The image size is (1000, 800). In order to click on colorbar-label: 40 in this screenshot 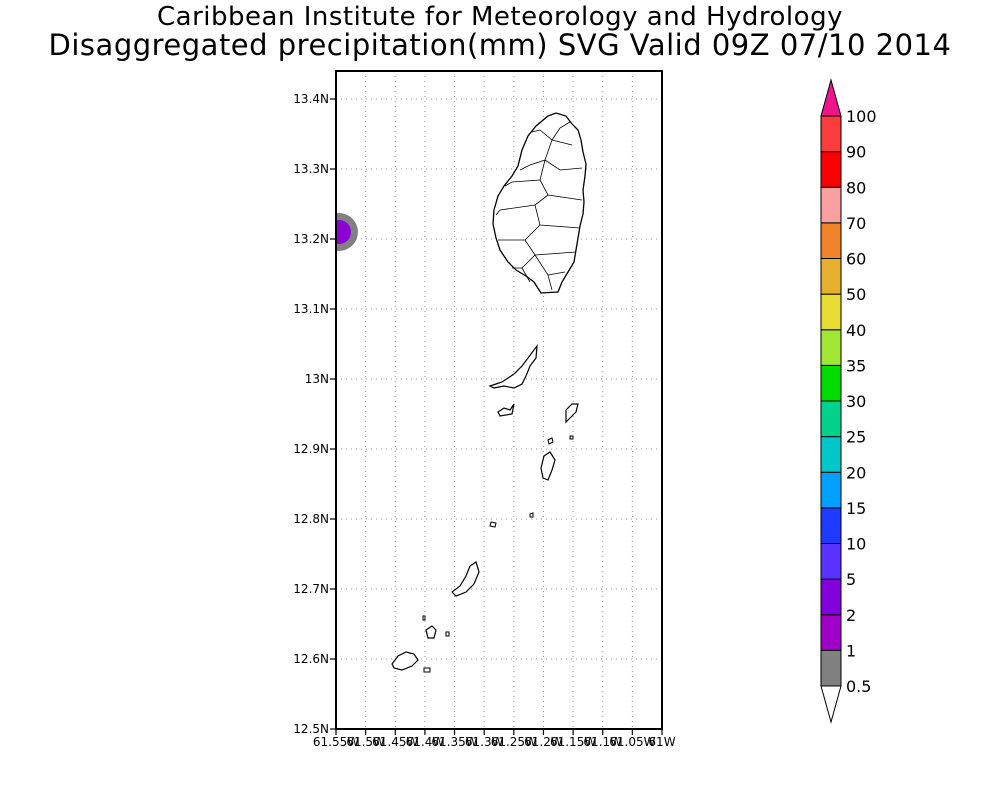, I will do `click(856, 330)`.